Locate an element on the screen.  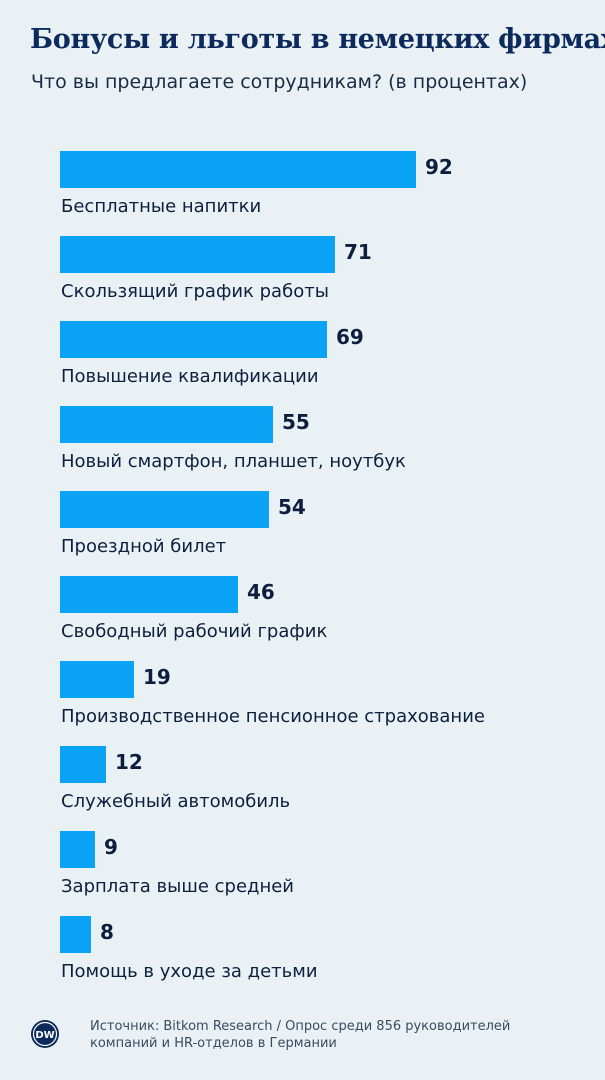
bar-row: 9 Зарплата выше средней is located at coordinates (302, 871).